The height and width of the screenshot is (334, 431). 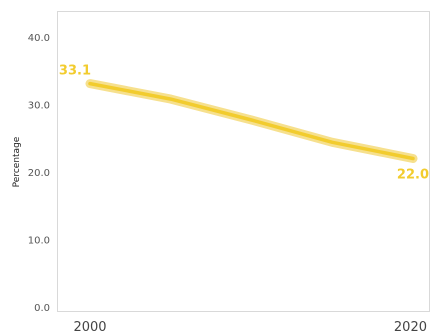 What do you see at coordinates (410, 327) in the screenshot?
I see `x-tick-label: 2020` at bounding box center [410, 327].